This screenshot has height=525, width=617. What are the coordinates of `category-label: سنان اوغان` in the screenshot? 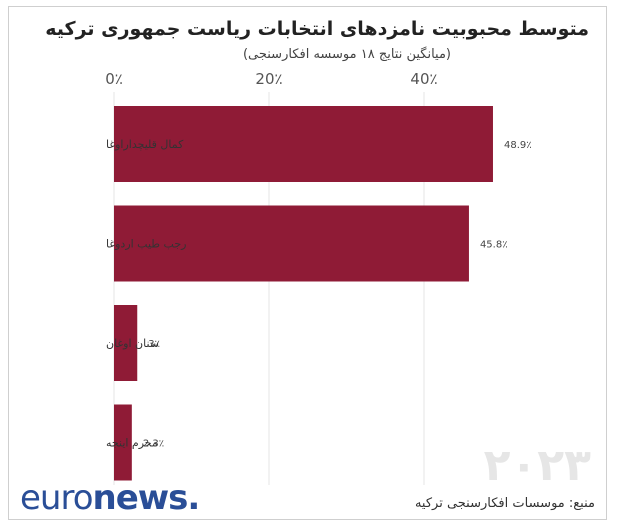 It's located at (132, 343).